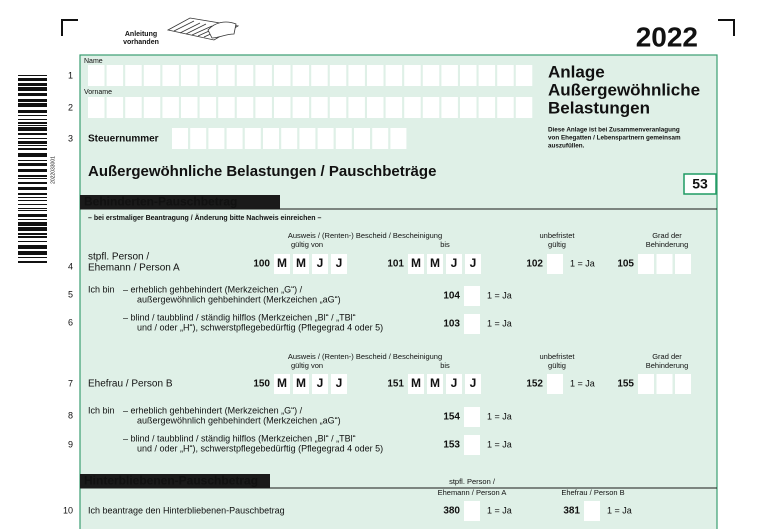 The height and width of the screenshot is (529, 768). I want to click on column-header: Behinderung, so click(667, 244).